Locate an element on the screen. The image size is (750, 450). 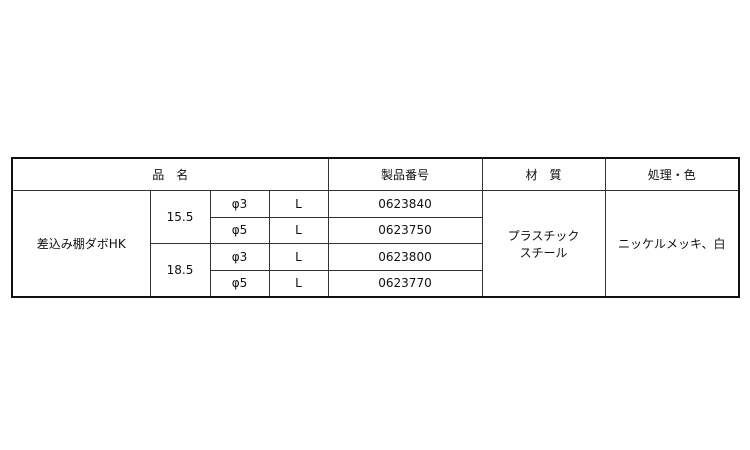
length-cell: 15.5 is located at coordinates (180, 217).